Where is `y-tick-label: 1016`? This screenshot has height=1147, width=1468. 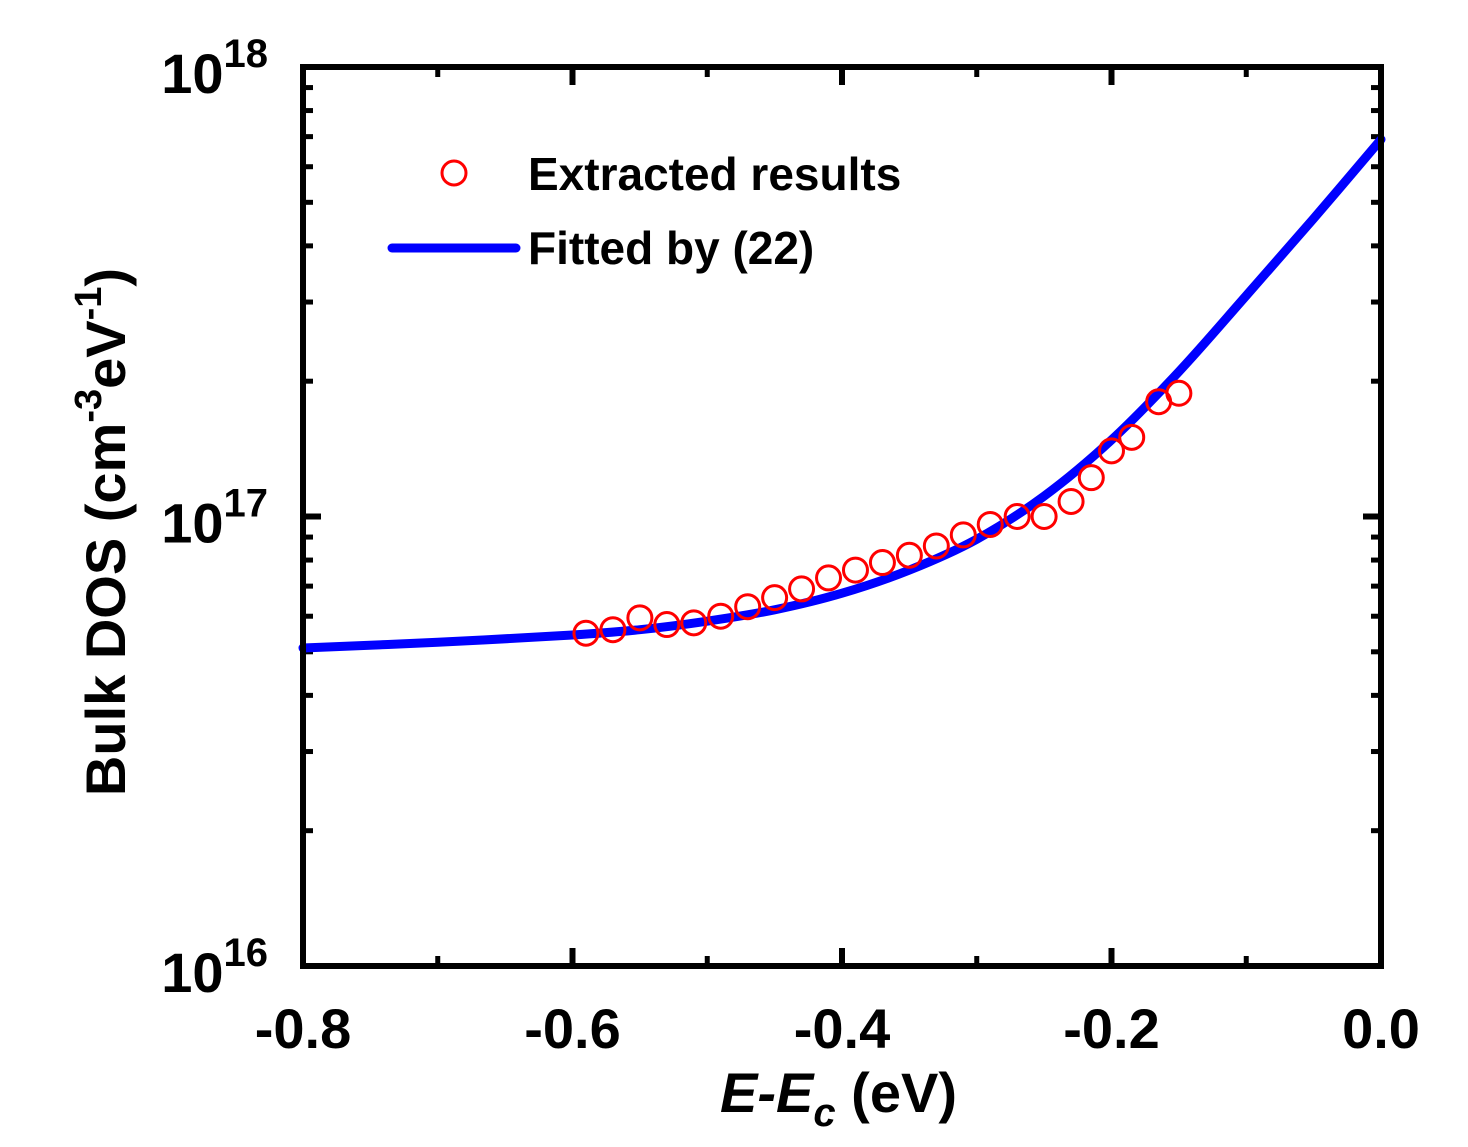 y-tick-label: 1016 is located at coordinates (214, 967).